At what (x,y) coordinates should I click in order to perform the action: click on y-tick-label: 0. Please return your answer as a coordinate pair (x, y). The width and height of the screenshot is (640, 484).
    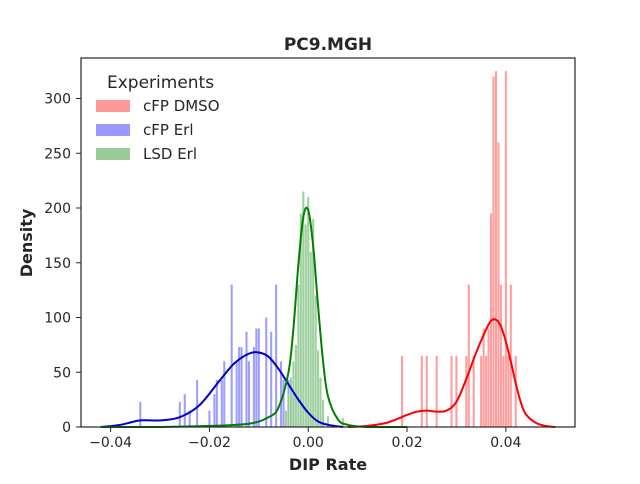
    Looking at the image, I should click on (66, 428).